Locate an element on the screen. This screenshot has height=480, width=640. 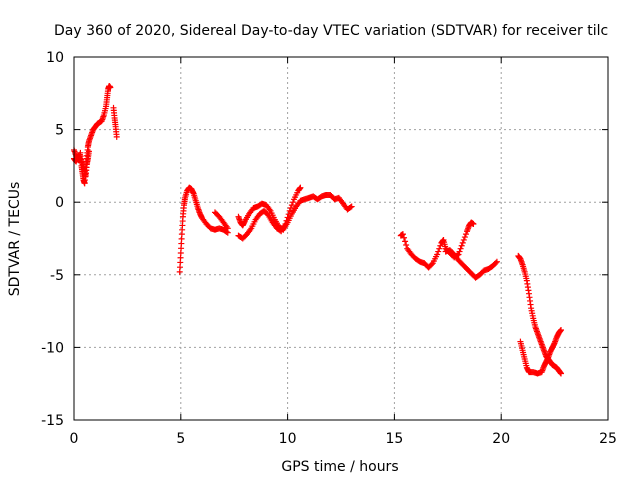
y-tick-label: -5 is located at coordinates (57, 276).